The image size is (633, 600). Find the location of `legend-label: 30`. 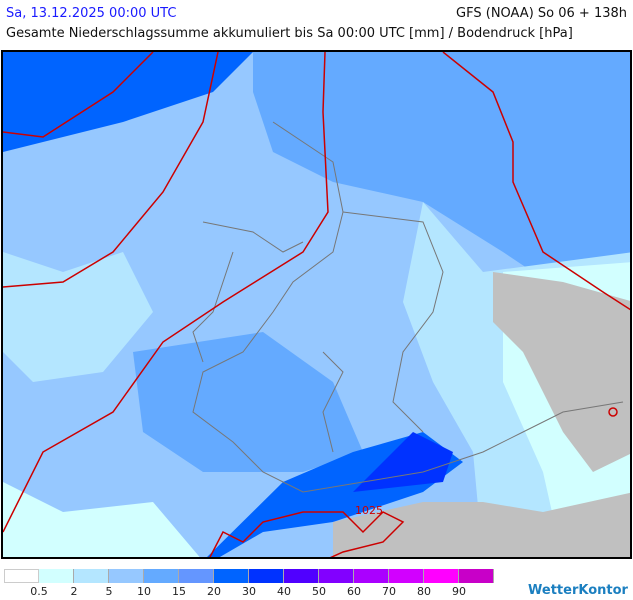

legend-label: 30 is located at coordinates (249, 591).